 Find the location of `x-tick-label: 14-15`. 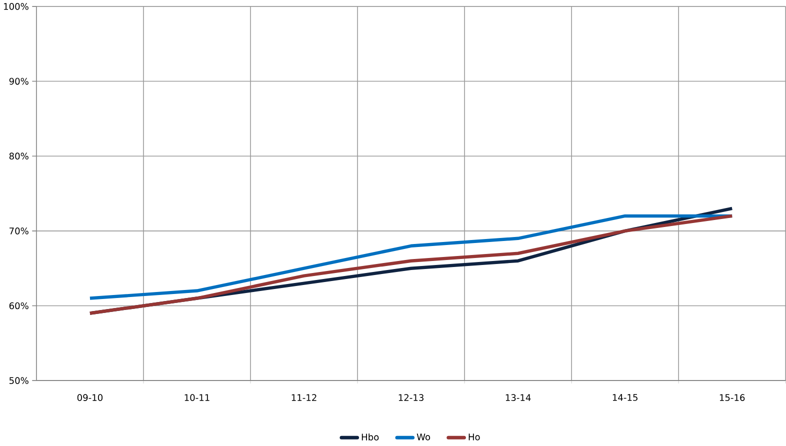

x-tick-label: 14-15 is located at coordinates (625, 398).